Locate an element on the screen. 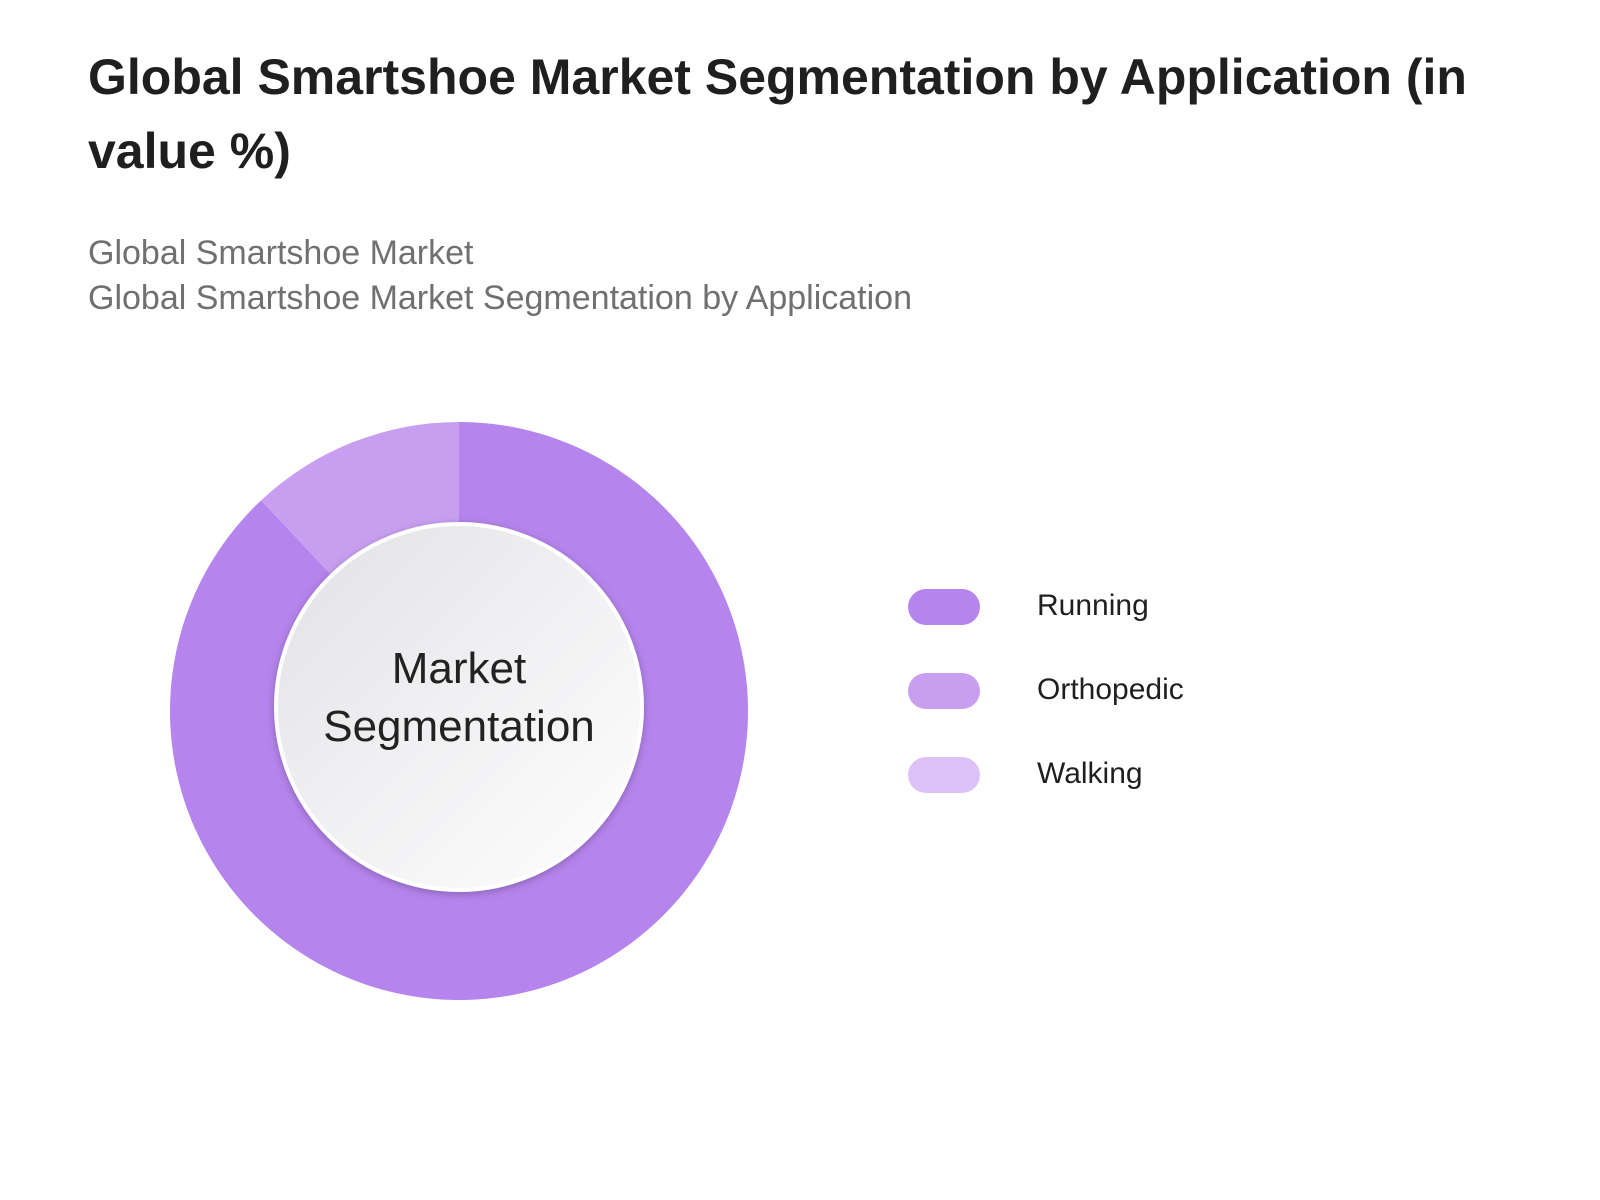 The width and height of the screenshot is (1600, 1200). subtitle: Global Smartshoe Market is located at coordinates (281, 253).